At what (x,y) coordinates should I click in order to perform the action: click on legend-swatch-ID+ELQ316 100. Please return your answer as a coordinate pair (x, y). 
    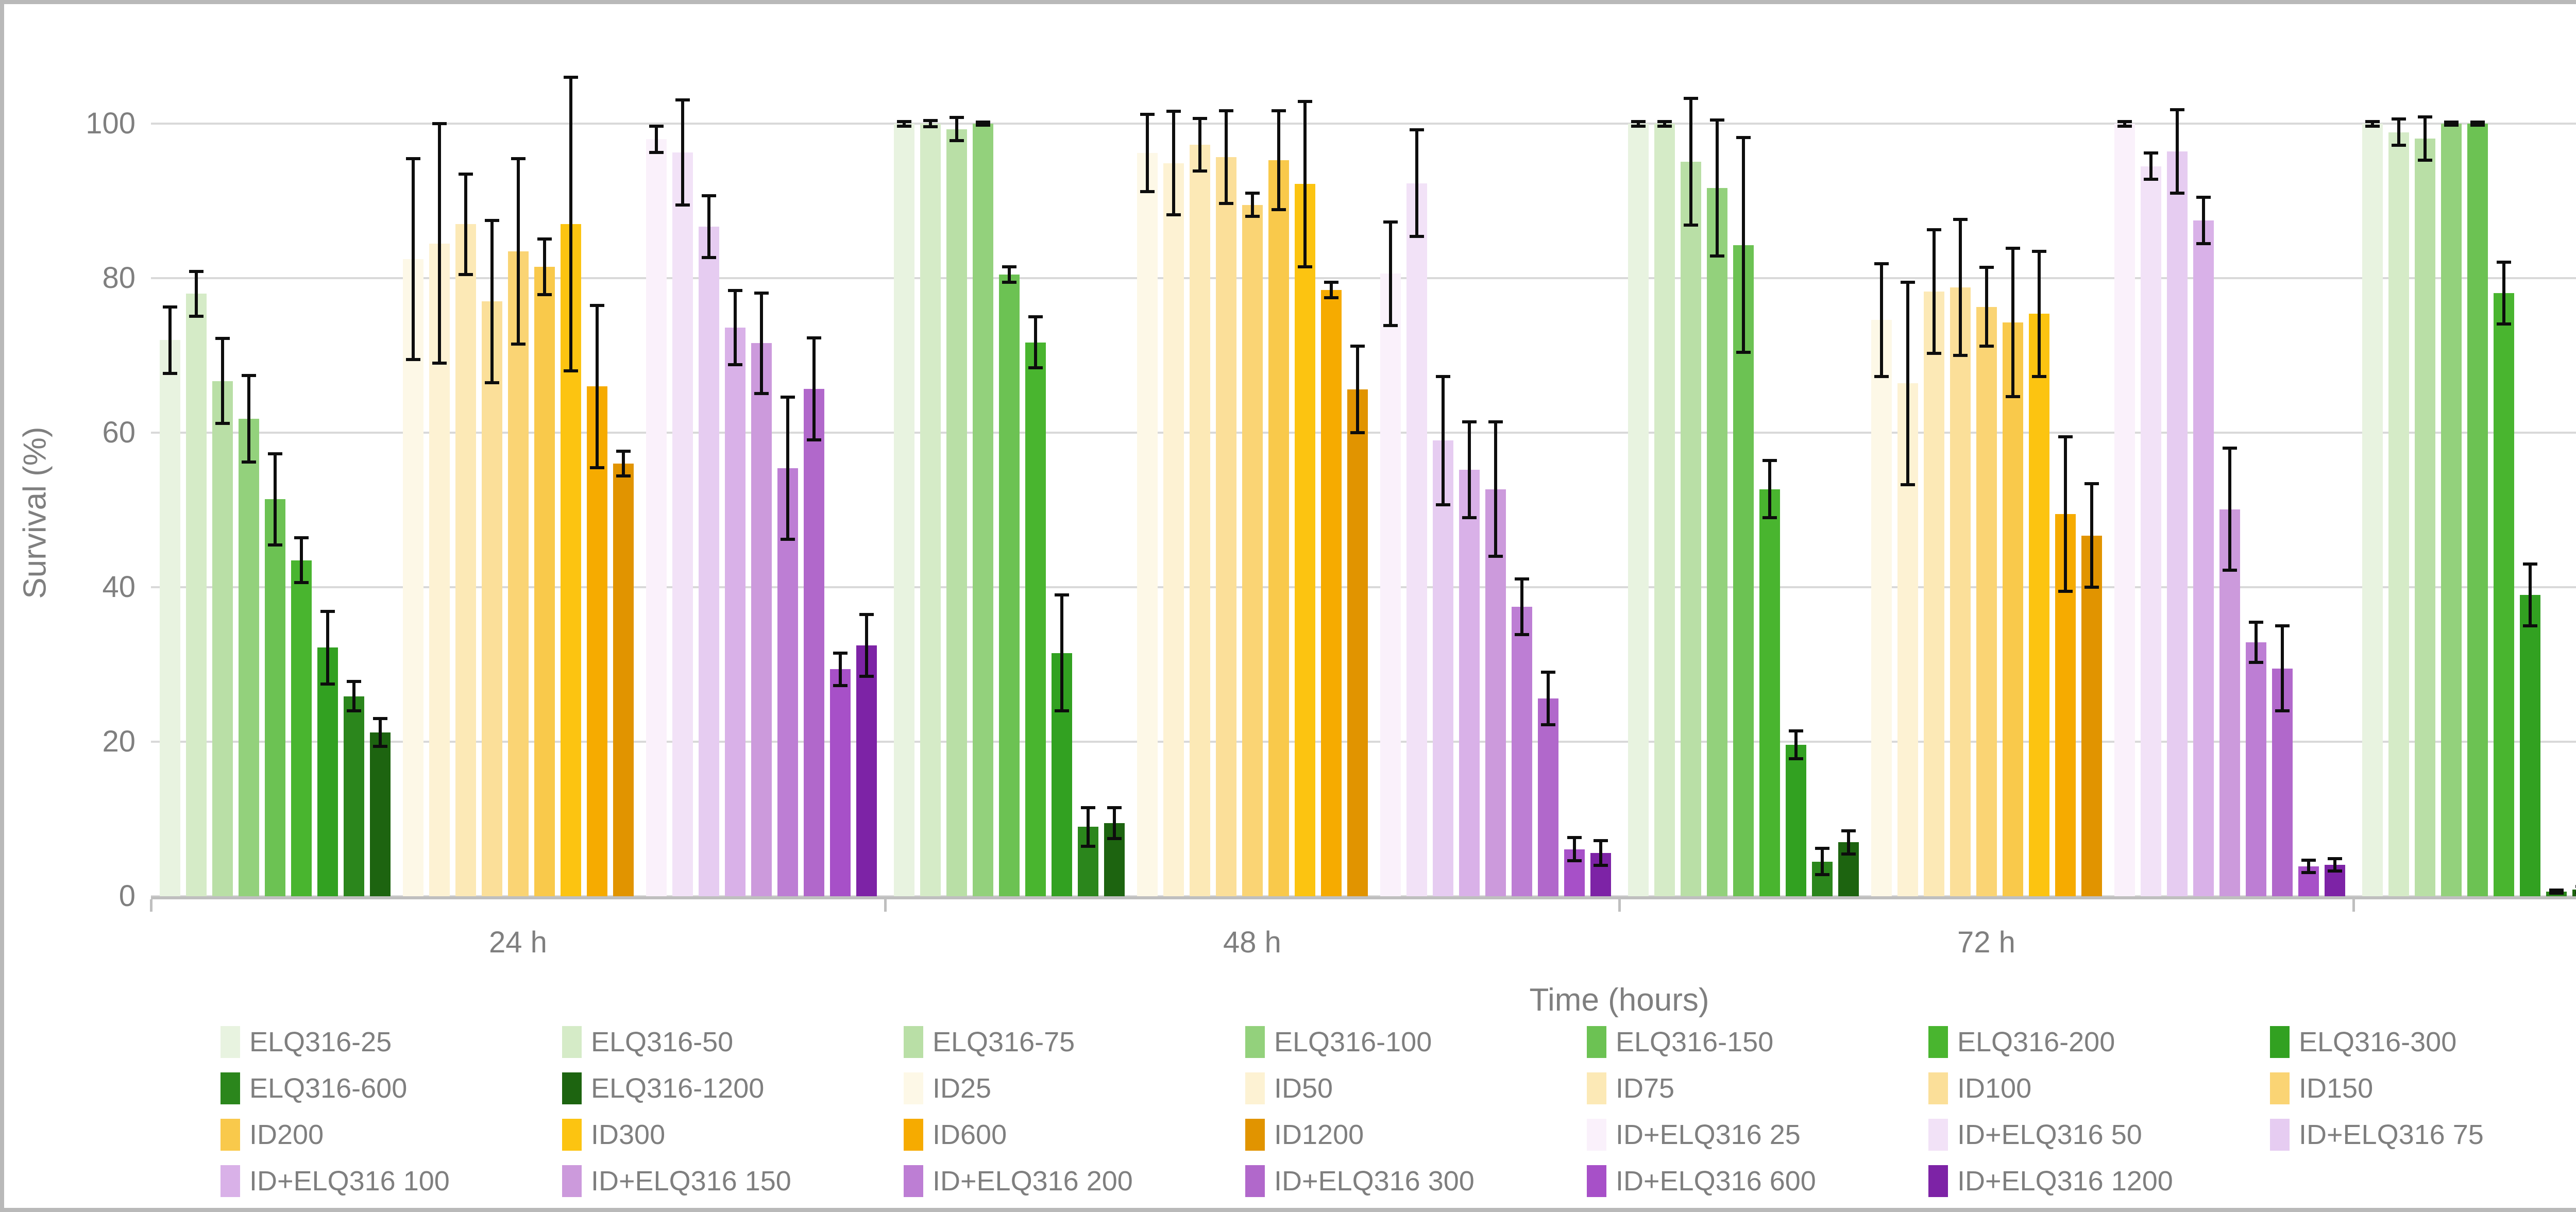
    Looking at the image, I should click on (231, 1181).